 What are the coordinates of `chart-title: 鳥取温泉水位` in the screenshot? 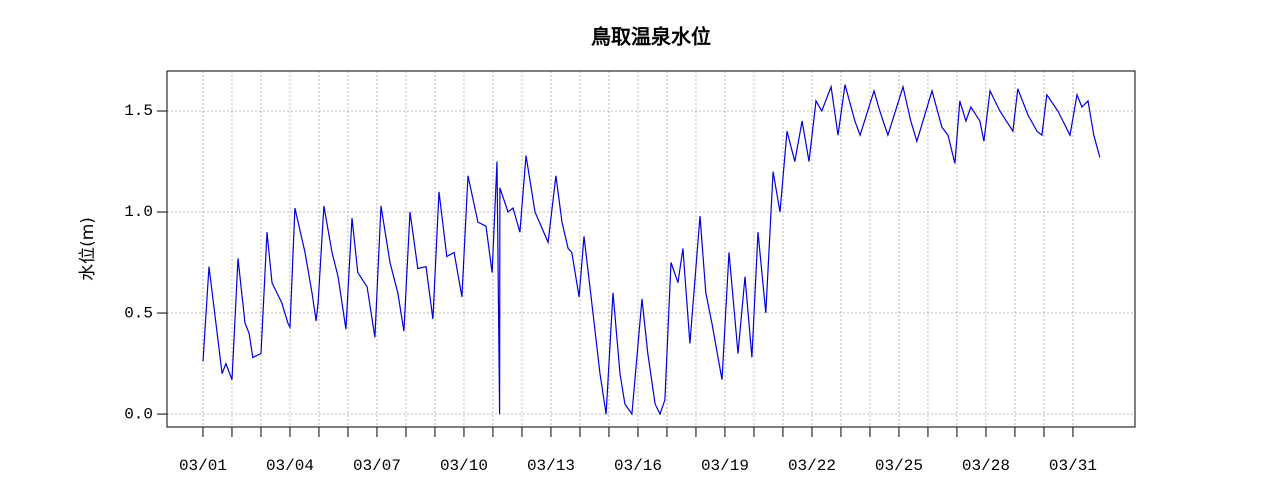 It's located at (651, 37).